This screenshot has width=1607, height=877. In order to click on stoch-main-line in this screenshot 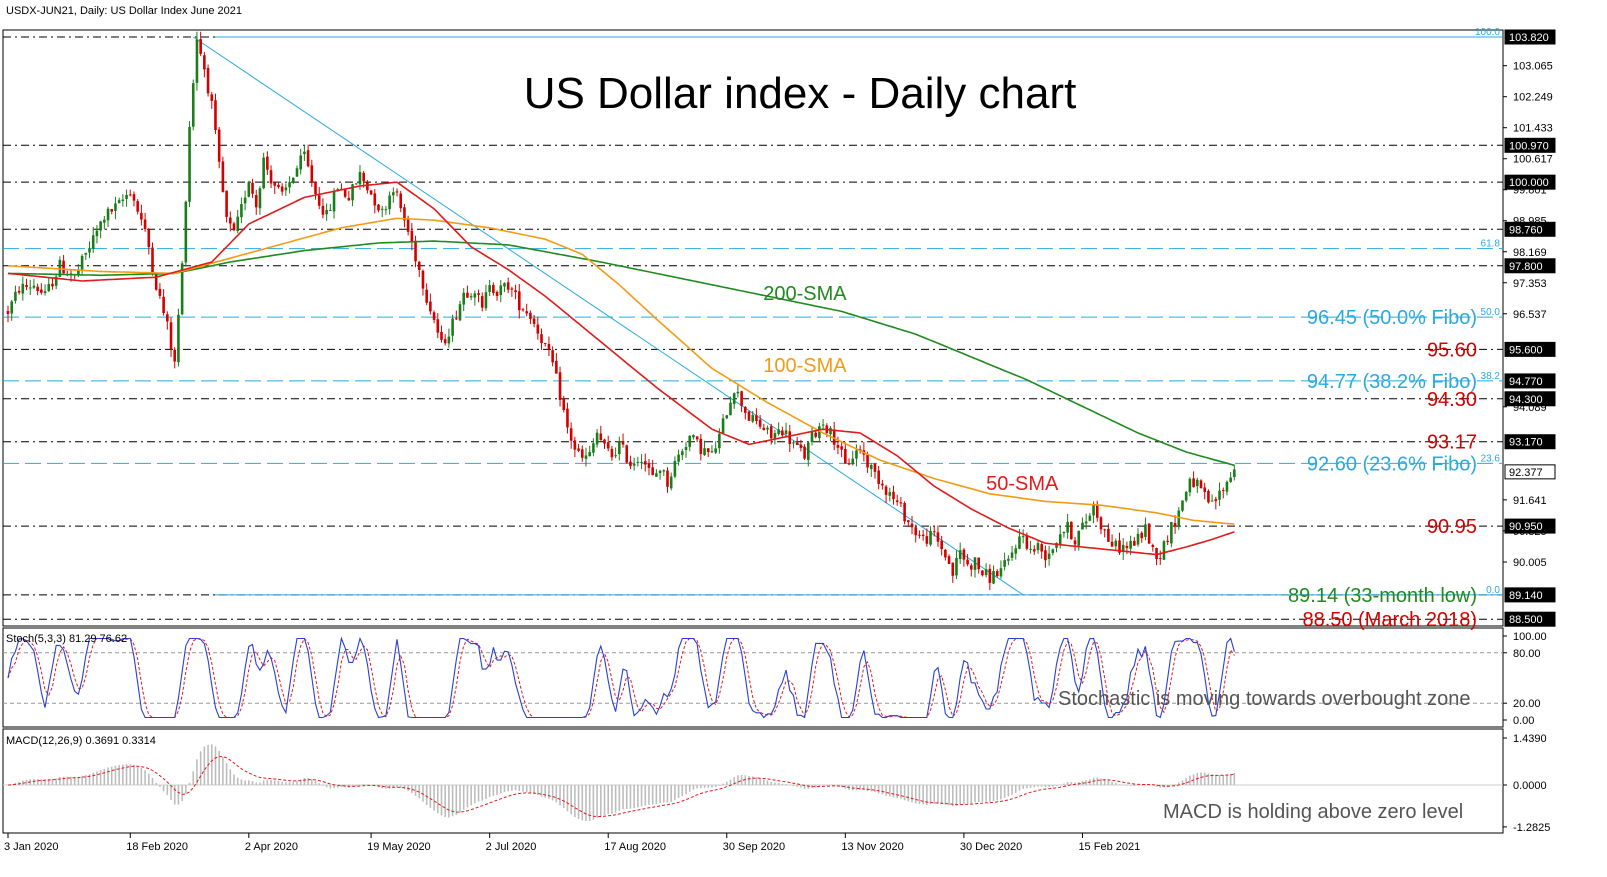, I will do `click(621, 677)`.